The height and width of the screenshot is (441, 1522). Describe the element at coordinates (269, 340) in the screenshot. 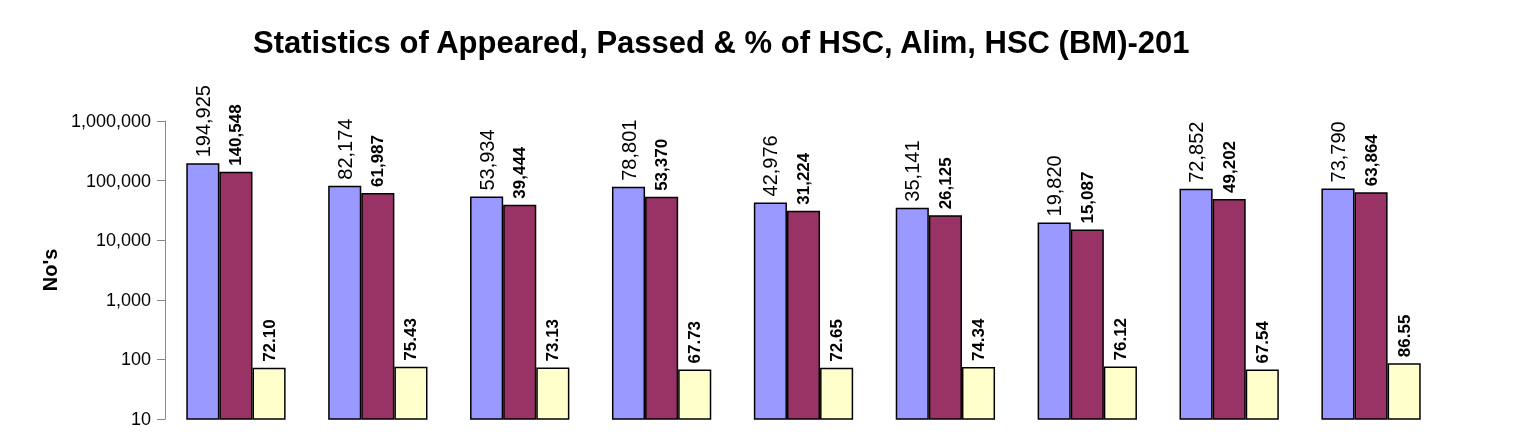

I see `data-label: 72.10` at that location.